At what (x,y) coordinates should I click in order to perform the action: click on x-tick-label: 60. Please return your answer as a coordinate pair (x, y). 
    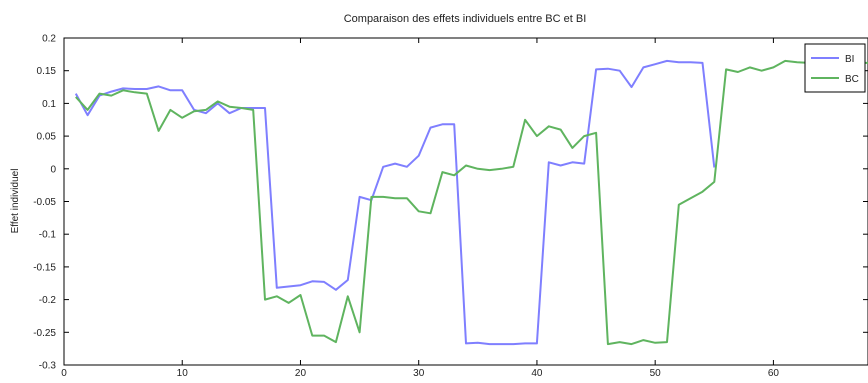
    Looking at the image, I should click on (774, 373).